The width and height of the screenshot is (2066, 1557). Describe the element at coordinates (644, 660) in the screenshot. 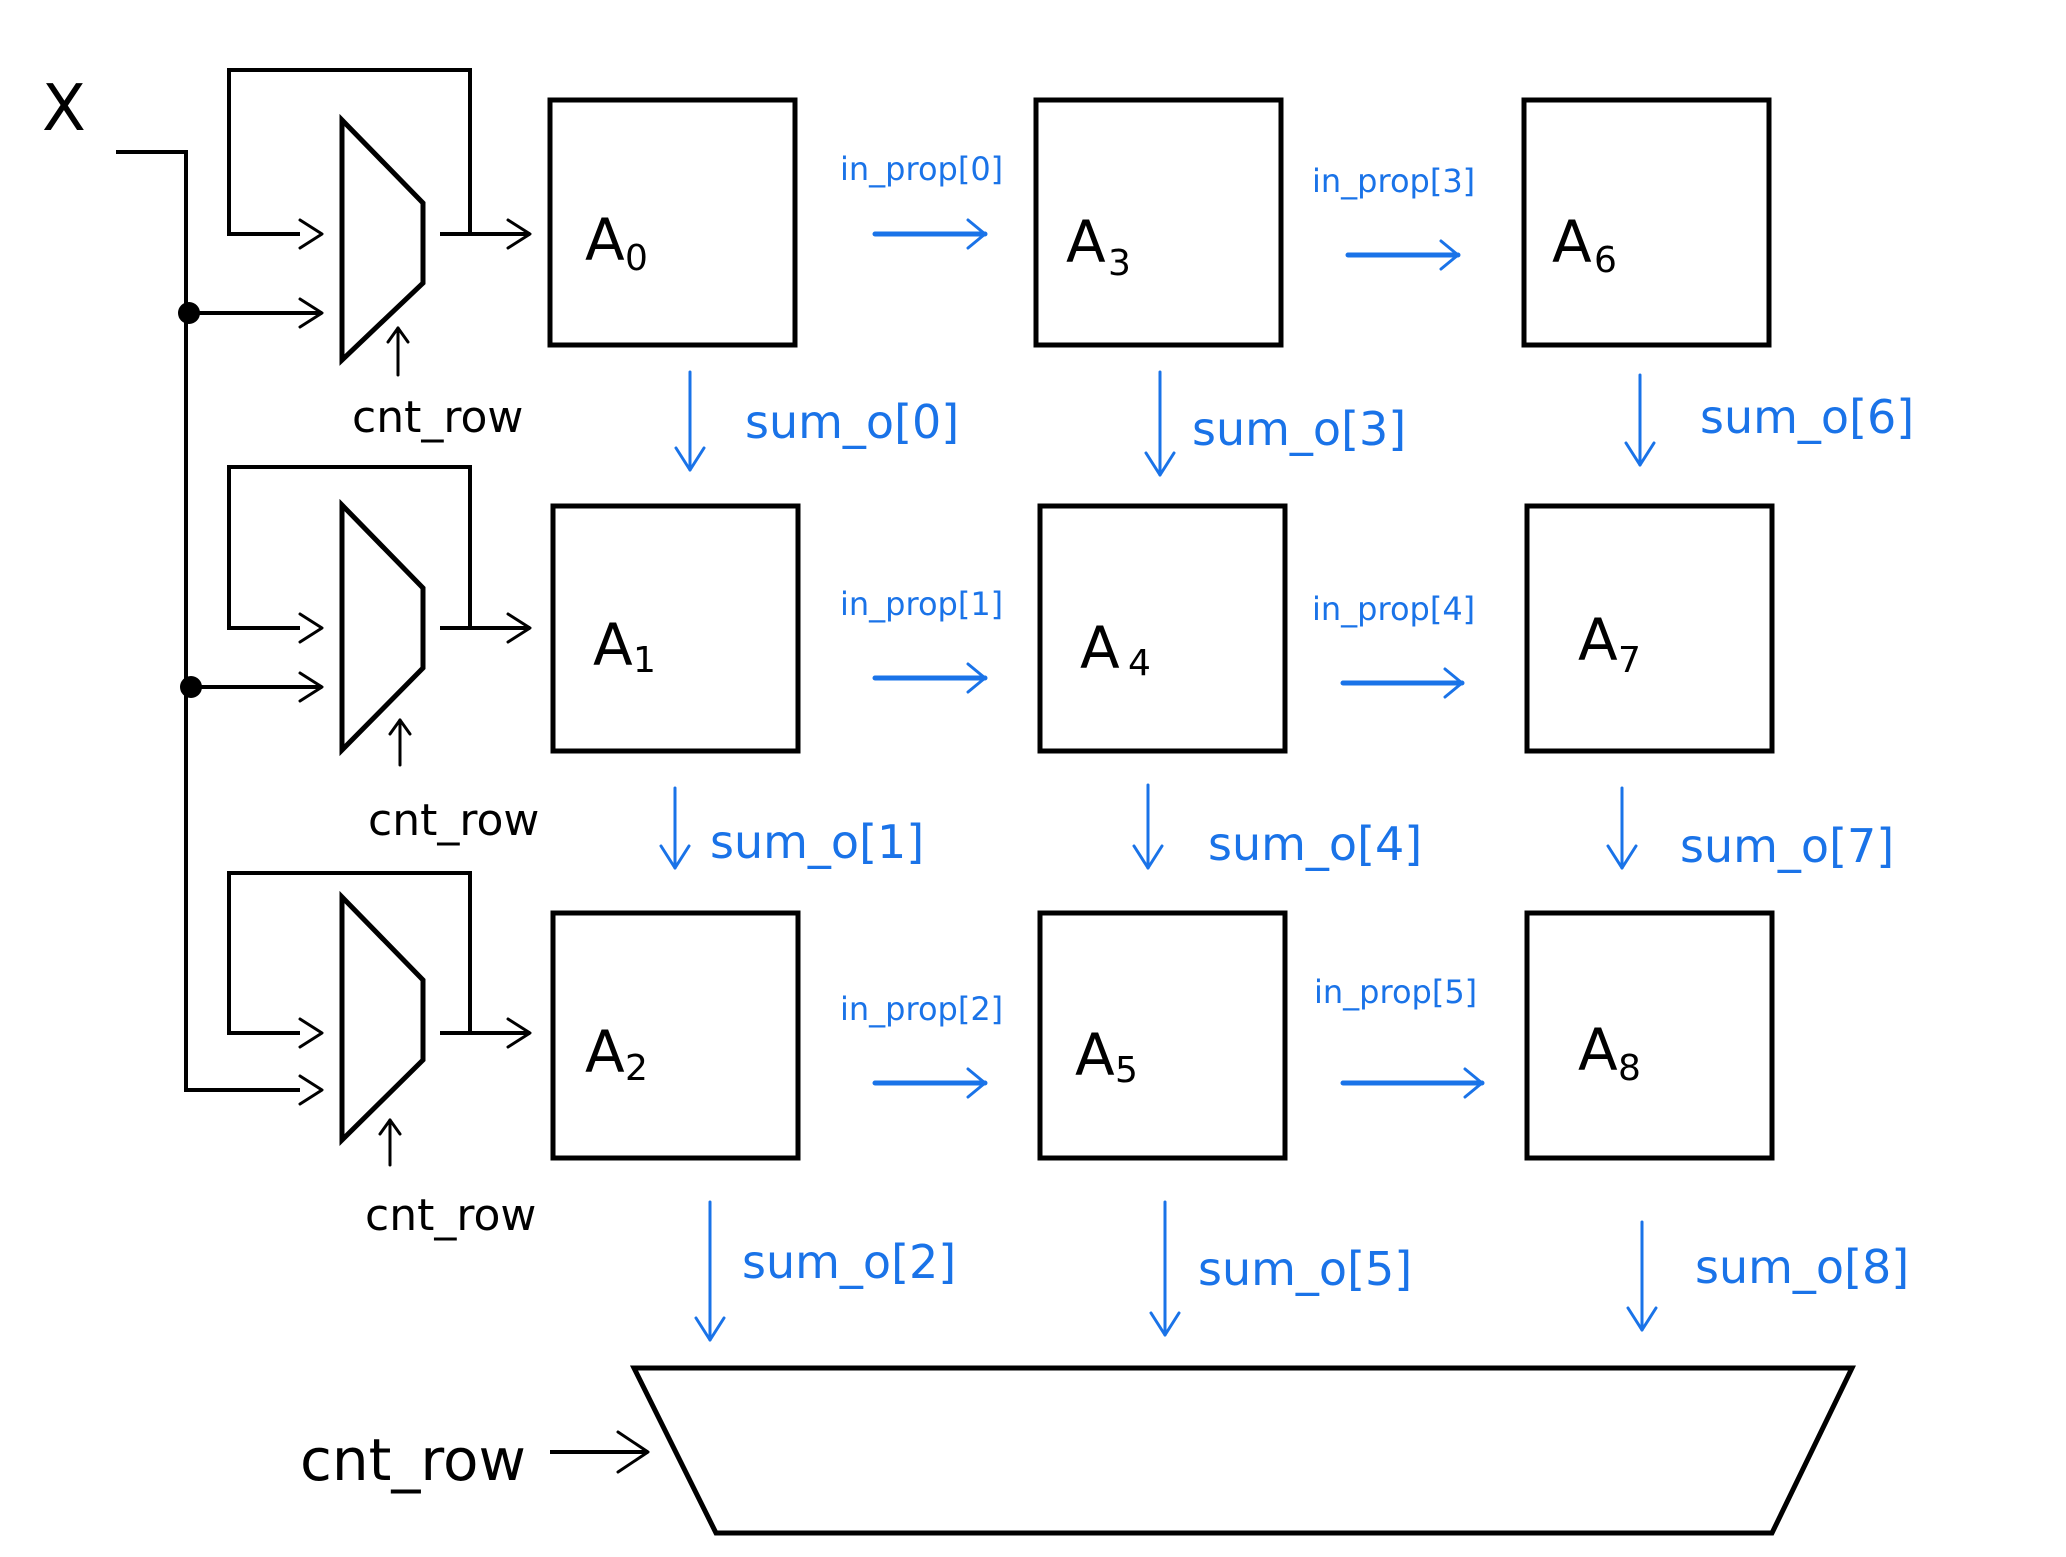

I see `pe-index: 1` at that location.